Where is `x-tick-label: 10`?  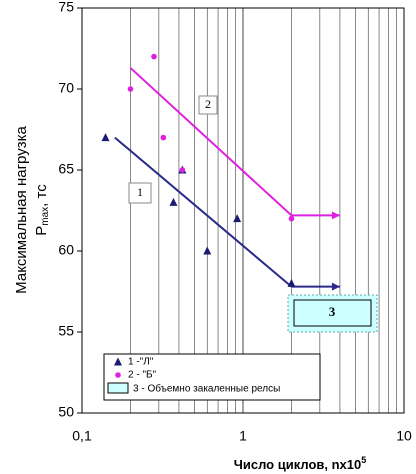 x-tick-label: 10 is located at coordinates (404, 436).